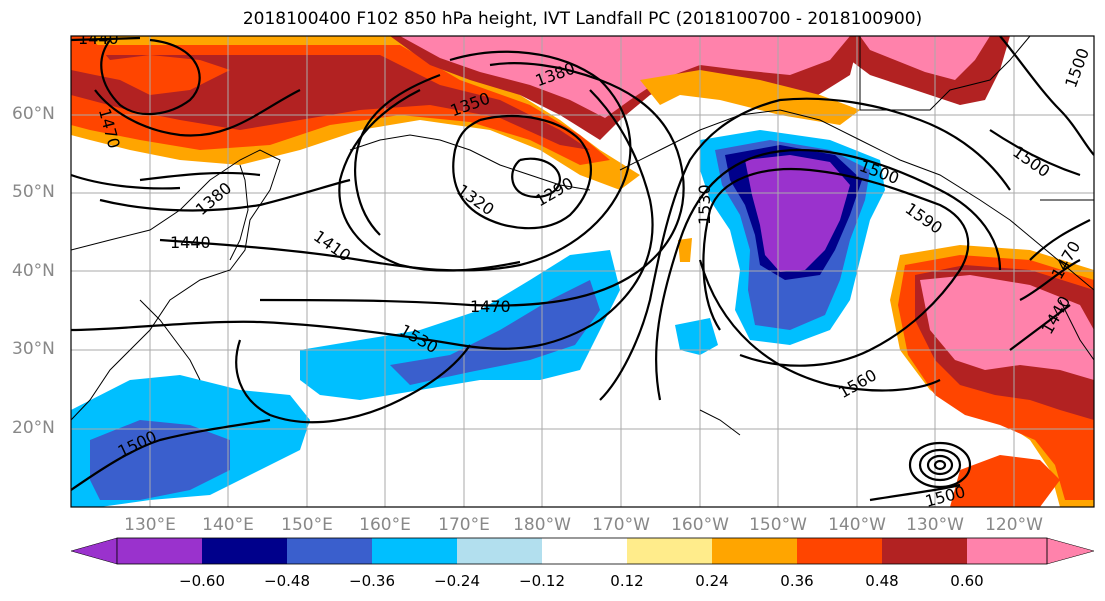  What do you see at coordinates (150, 525) in the screenshot?
I see `lon-label: 130°E` at bounding box center [150, 525].